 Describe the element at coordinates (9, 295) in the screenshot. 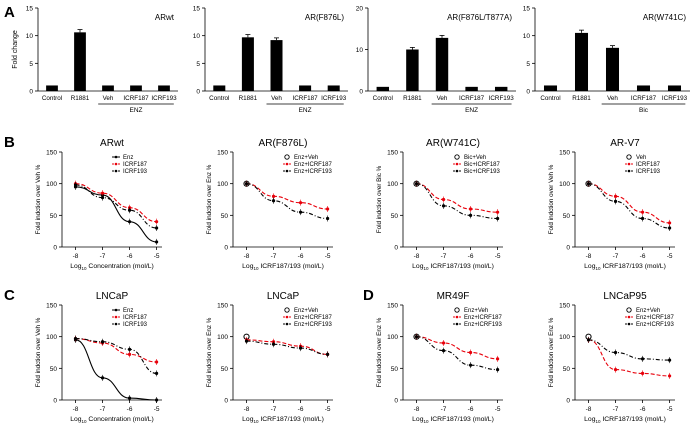

I see `panel-letter-c: C` at that location.